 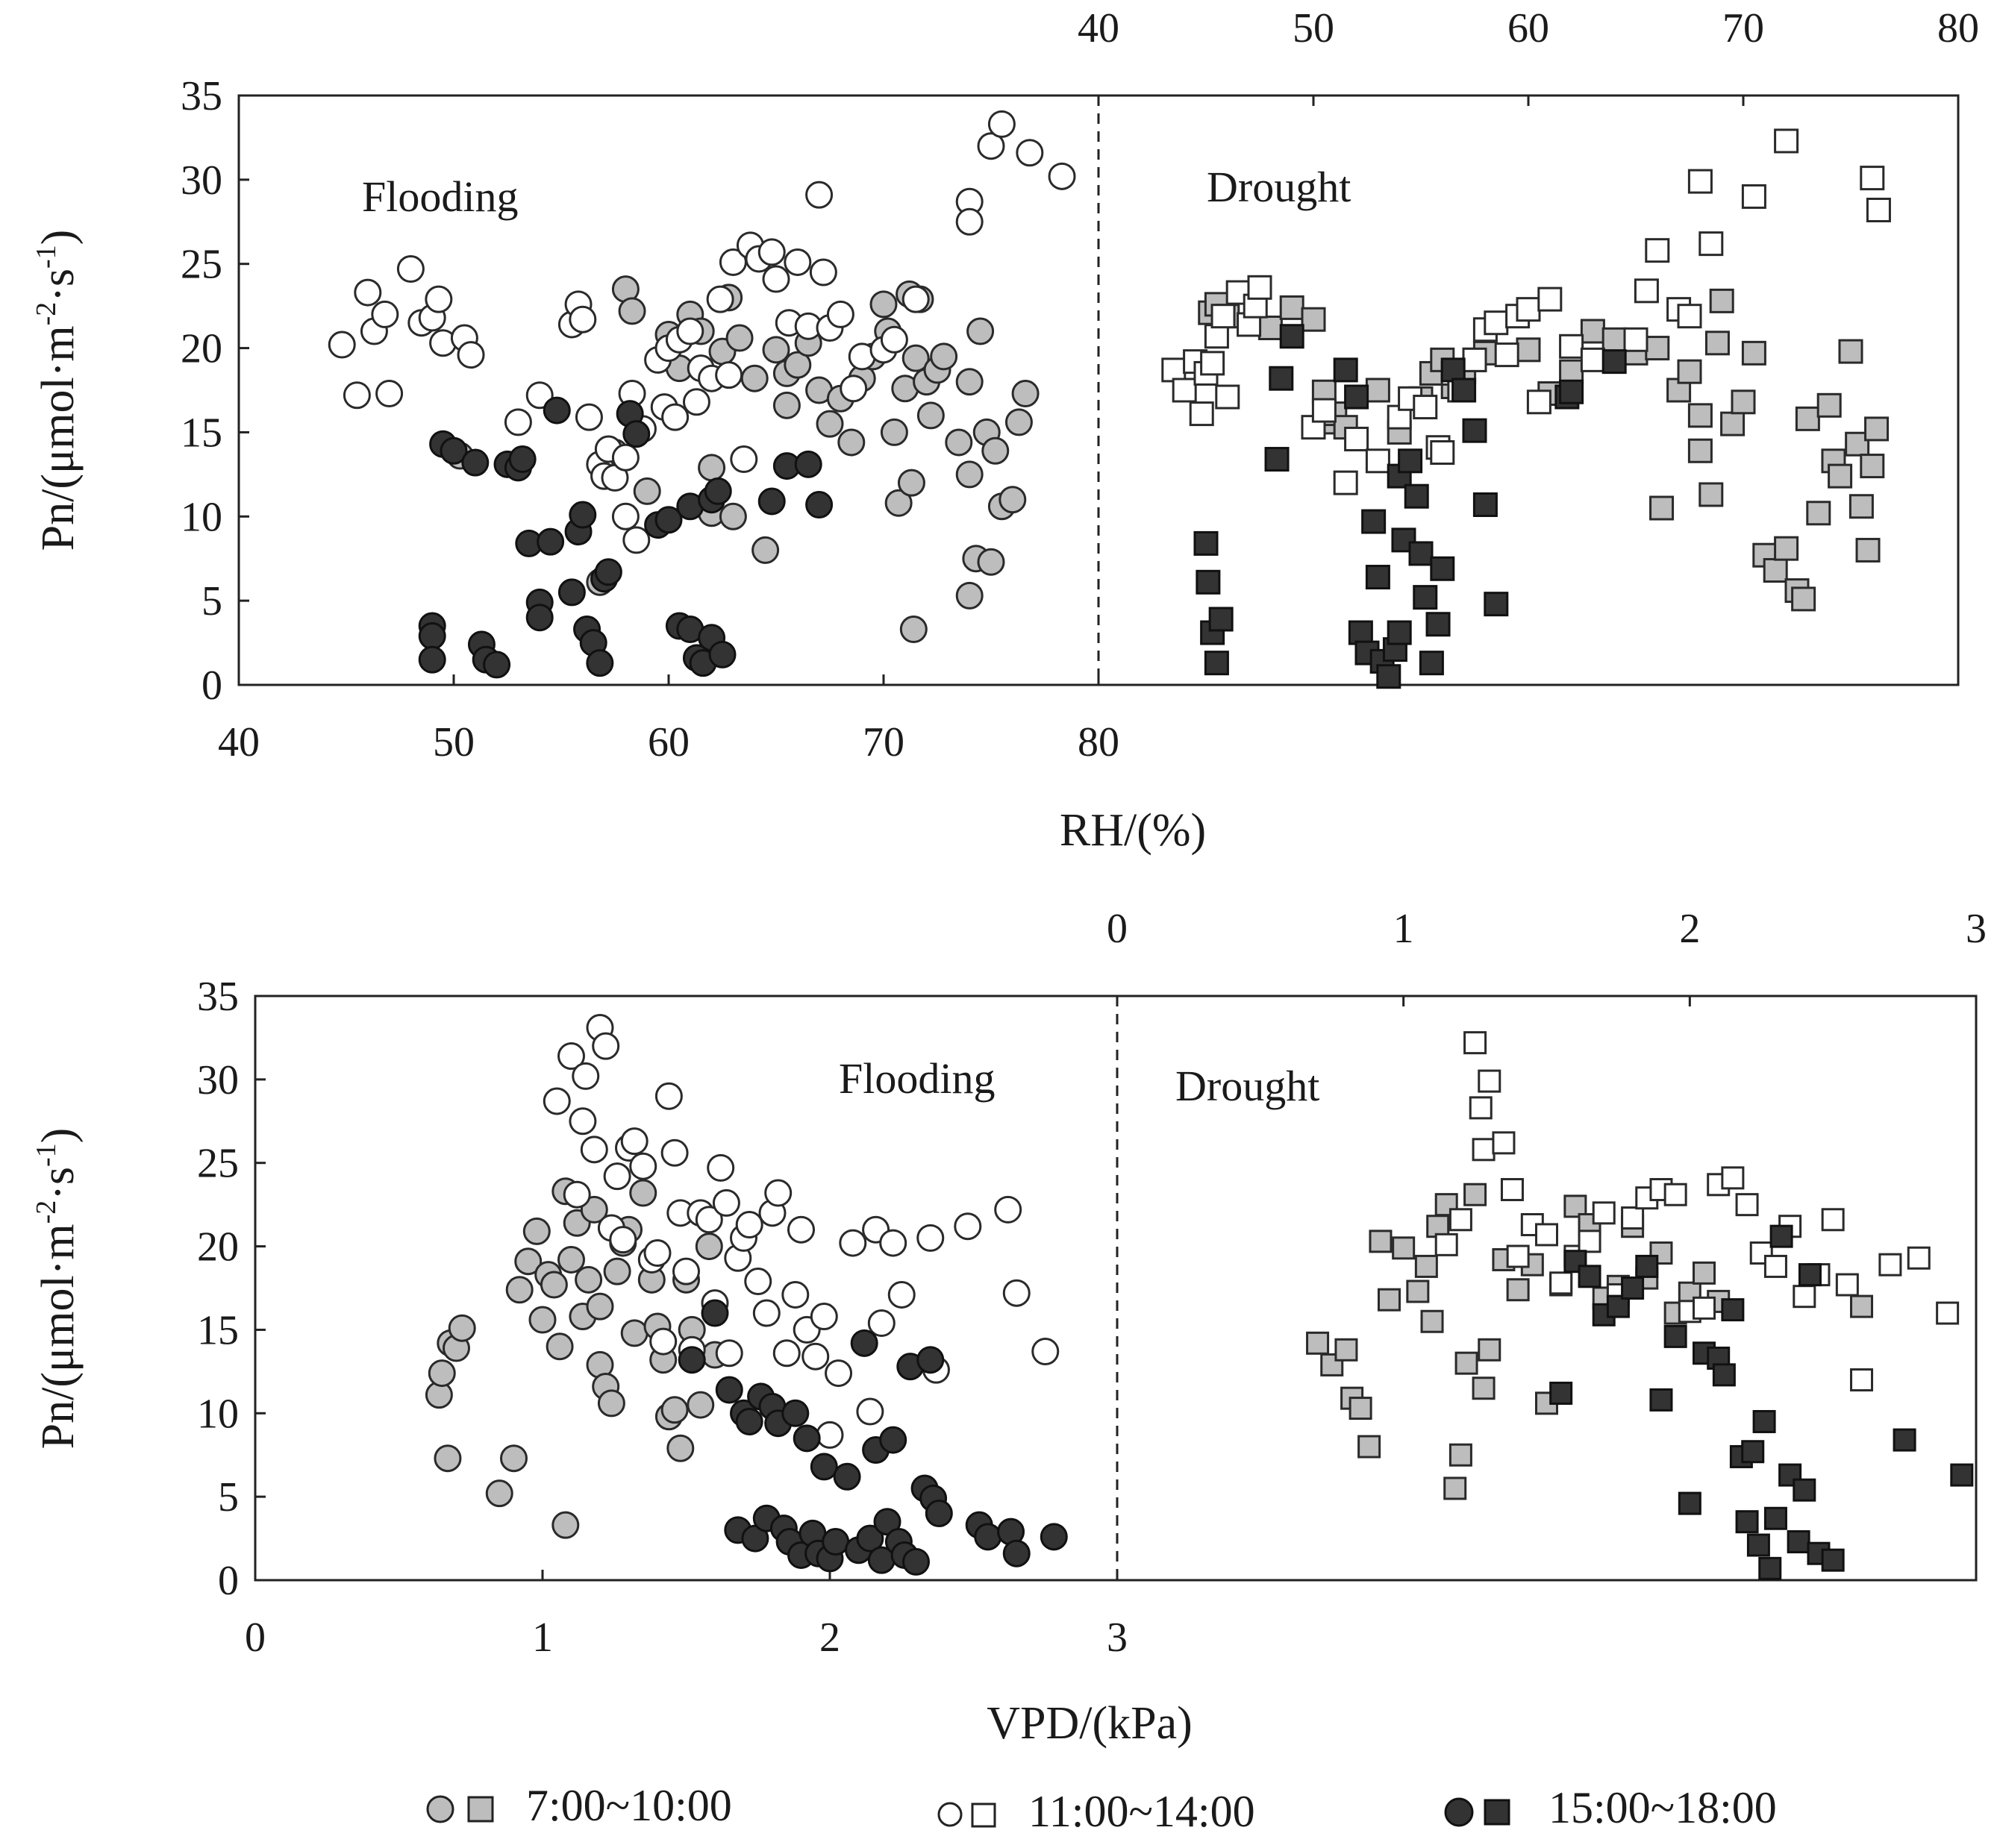 What do you see at coordinates (58, 1184) in the screenshot?
I see `y-label-base-2: ·s` at bounding box center [58, 1184].